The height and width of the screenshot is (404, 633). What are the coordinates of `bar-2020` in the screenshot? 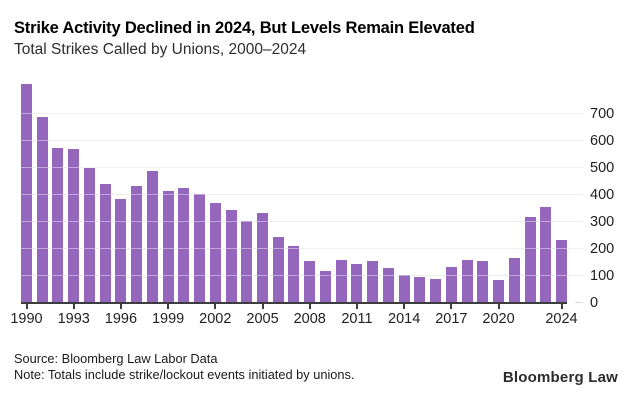 It's located at (499, 291).